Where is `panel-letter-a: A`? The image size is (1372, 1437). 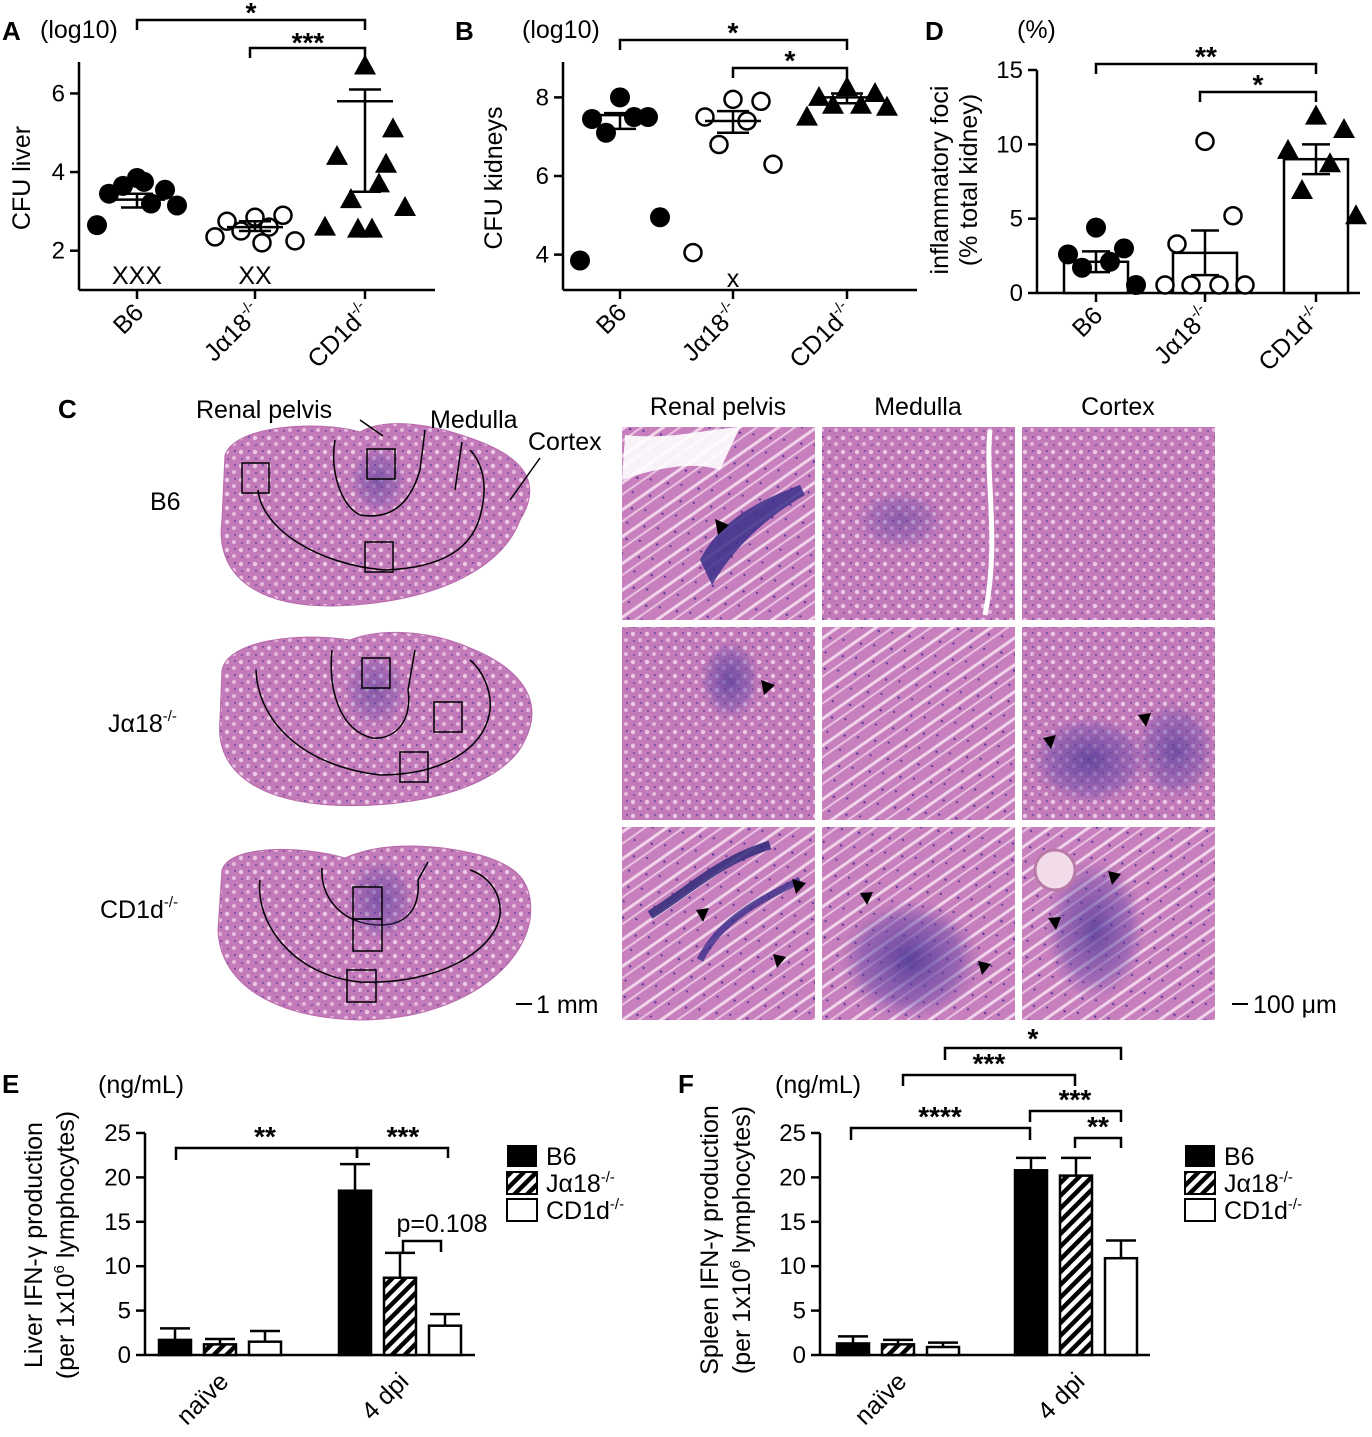
panel-letter-a: A is located at coordinates (11, 31).